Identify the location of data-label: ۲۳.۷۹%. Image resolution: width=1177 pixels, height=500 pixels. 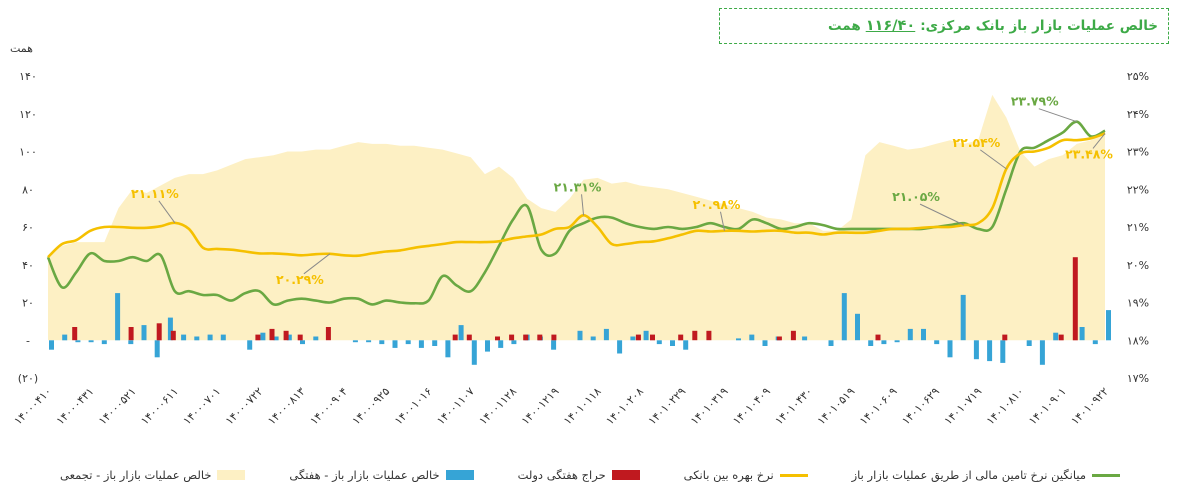
(1035, 101).